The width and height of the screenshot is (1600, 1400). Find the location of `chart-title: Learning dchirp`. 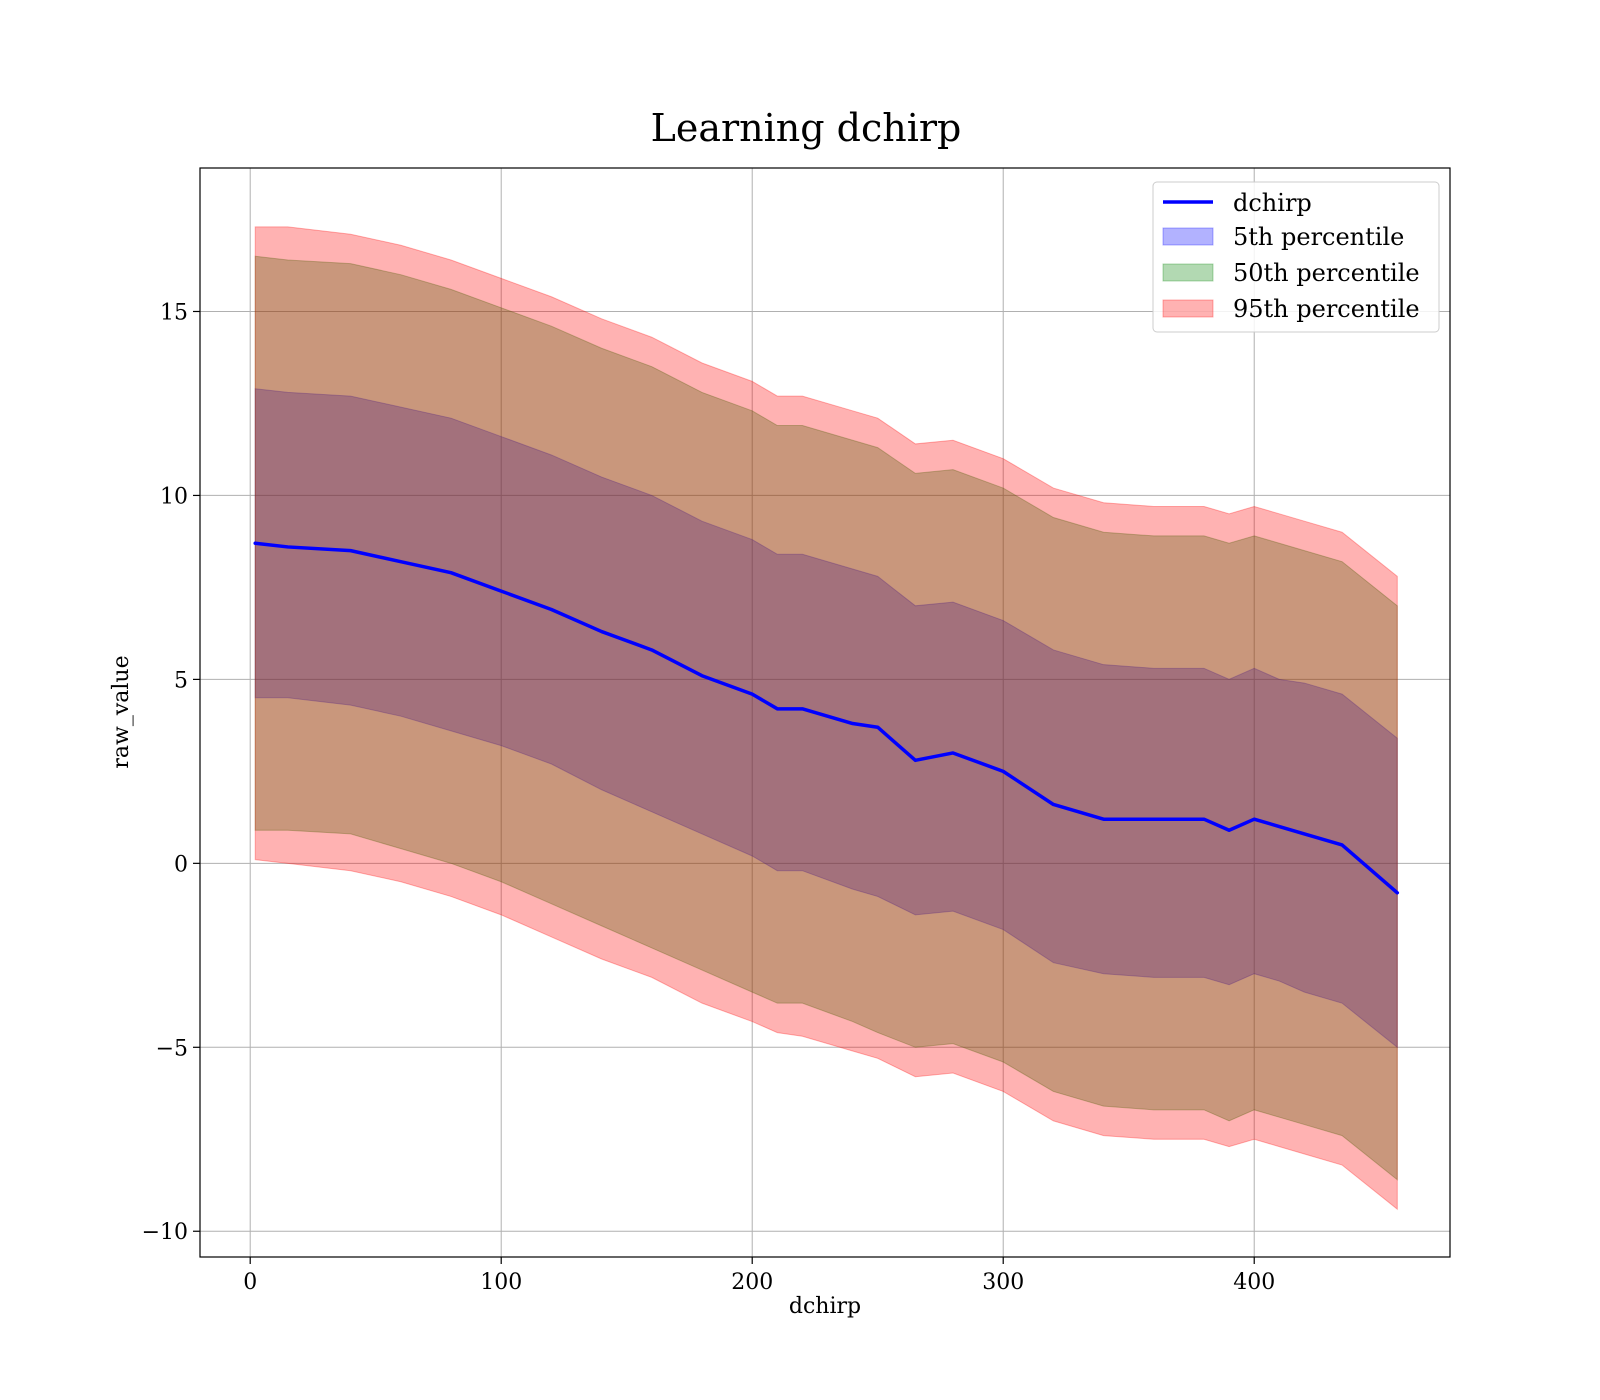

chart-title: Learning dchirp is located at coordinates (806, 128).